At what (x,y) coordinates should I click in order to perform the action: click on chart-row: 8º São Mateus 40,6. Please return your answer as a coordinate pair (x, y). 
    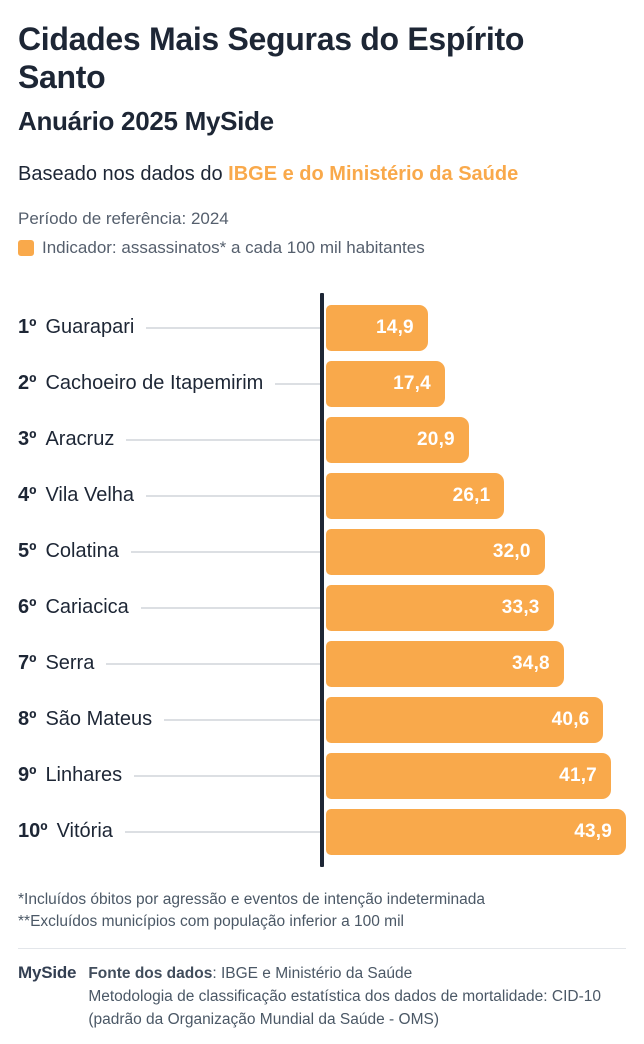
    Looking at the image, I should click on (322, 720).